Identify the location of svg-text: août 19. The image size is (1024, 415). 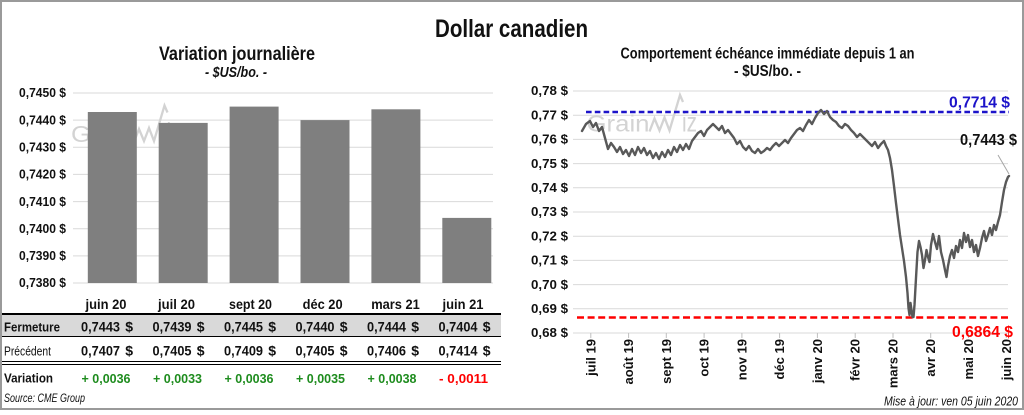
(628, 362).